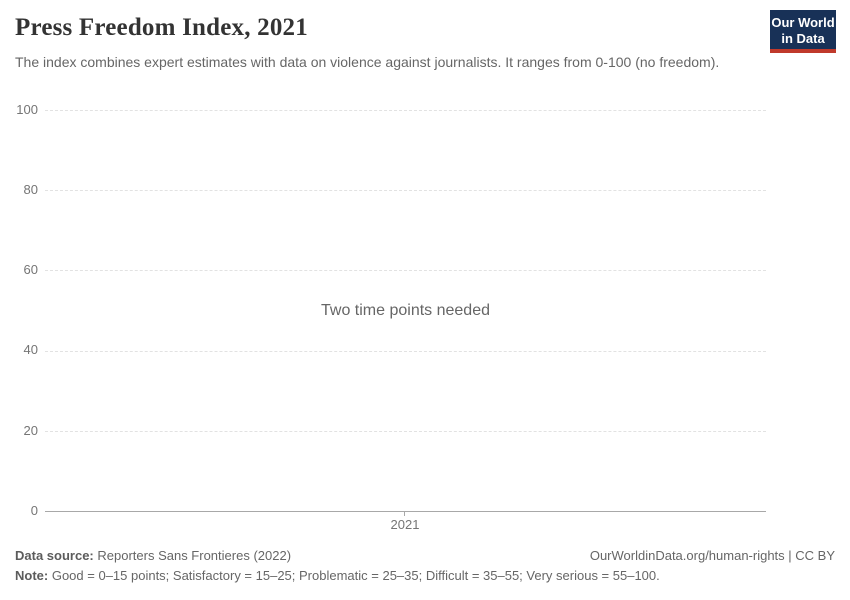  I want to click on note-label: Note:, so click(32, 575).